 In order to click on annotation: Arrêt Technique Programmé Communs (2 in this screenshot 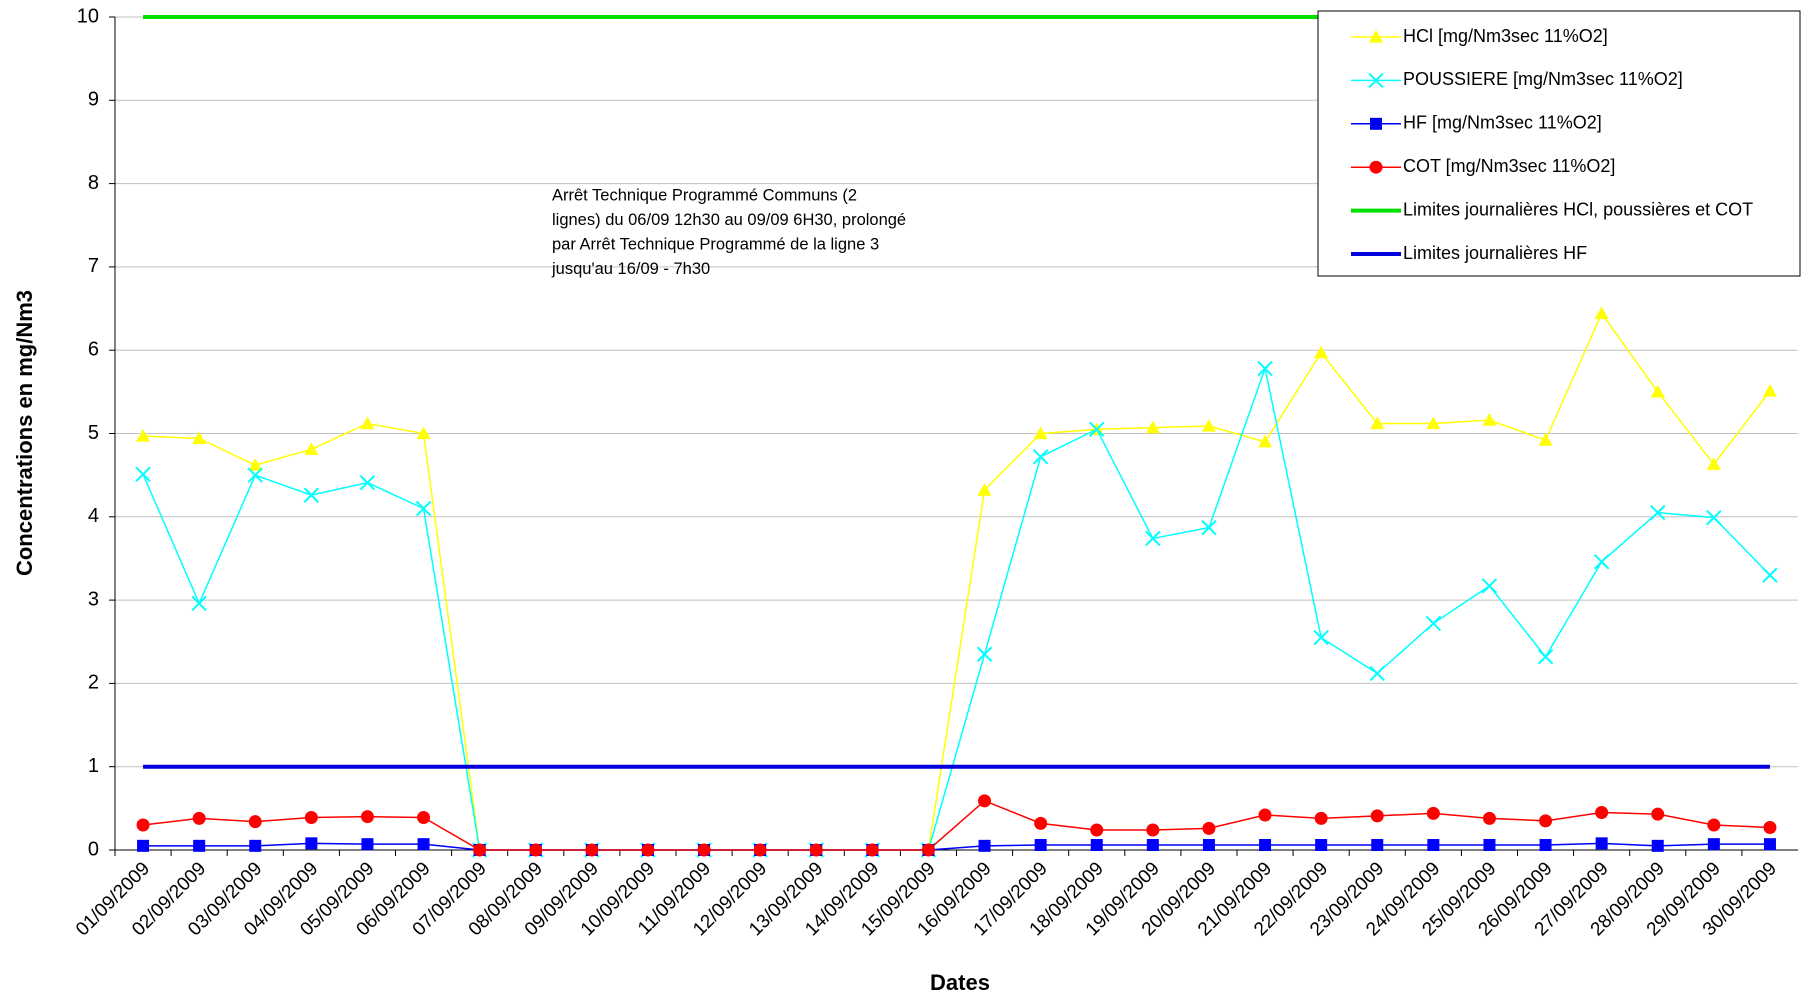, I will do `click(704, 195)`.